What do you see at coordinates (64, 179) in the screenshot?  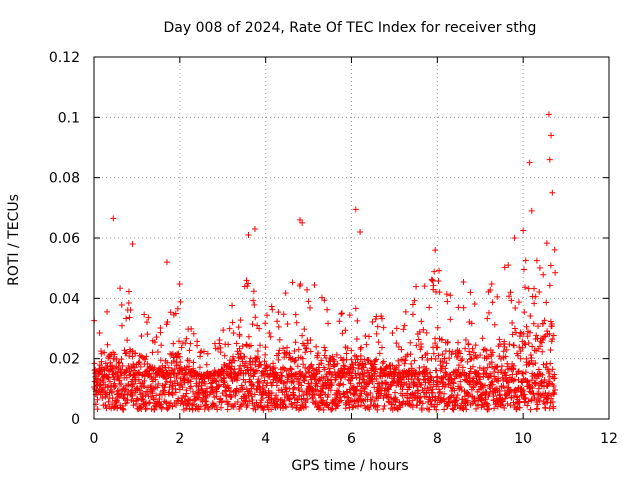 I see `y-tick-label: 0.08` at bounding box center [64, 179].